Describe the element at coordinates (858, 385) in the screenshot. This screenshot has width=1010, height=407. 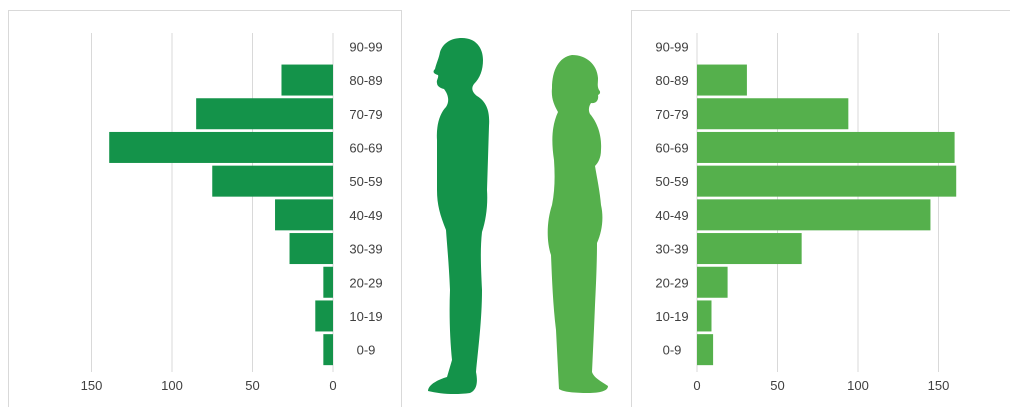
I see `female-tick-label: 100` at that location.